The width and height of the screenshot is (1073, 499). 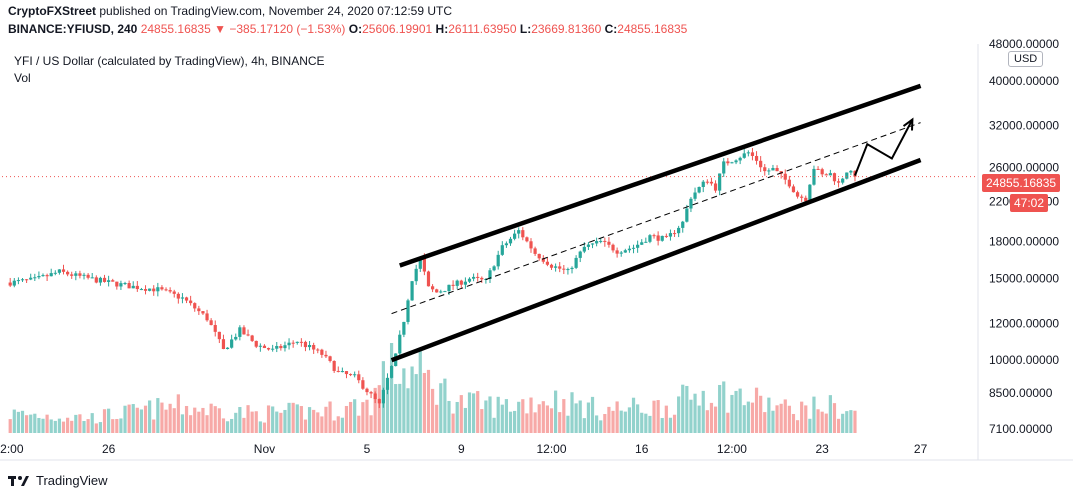 What do you see at coordinates (642, 449) in the screenshot?
I see `x-tick-label: 16` at bounding box center [642, 449].